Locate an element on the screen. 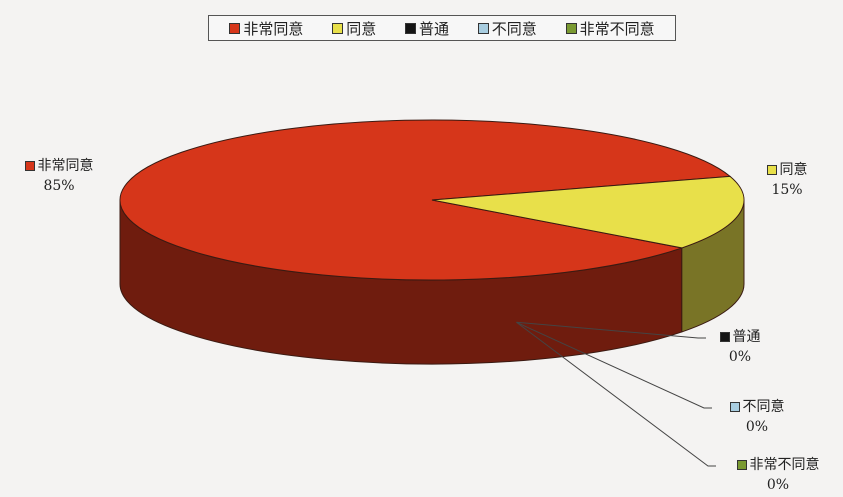 Image resolution: width=843 pixels, height=497 pixels. leader-lines is located at coordinates (616, 394).